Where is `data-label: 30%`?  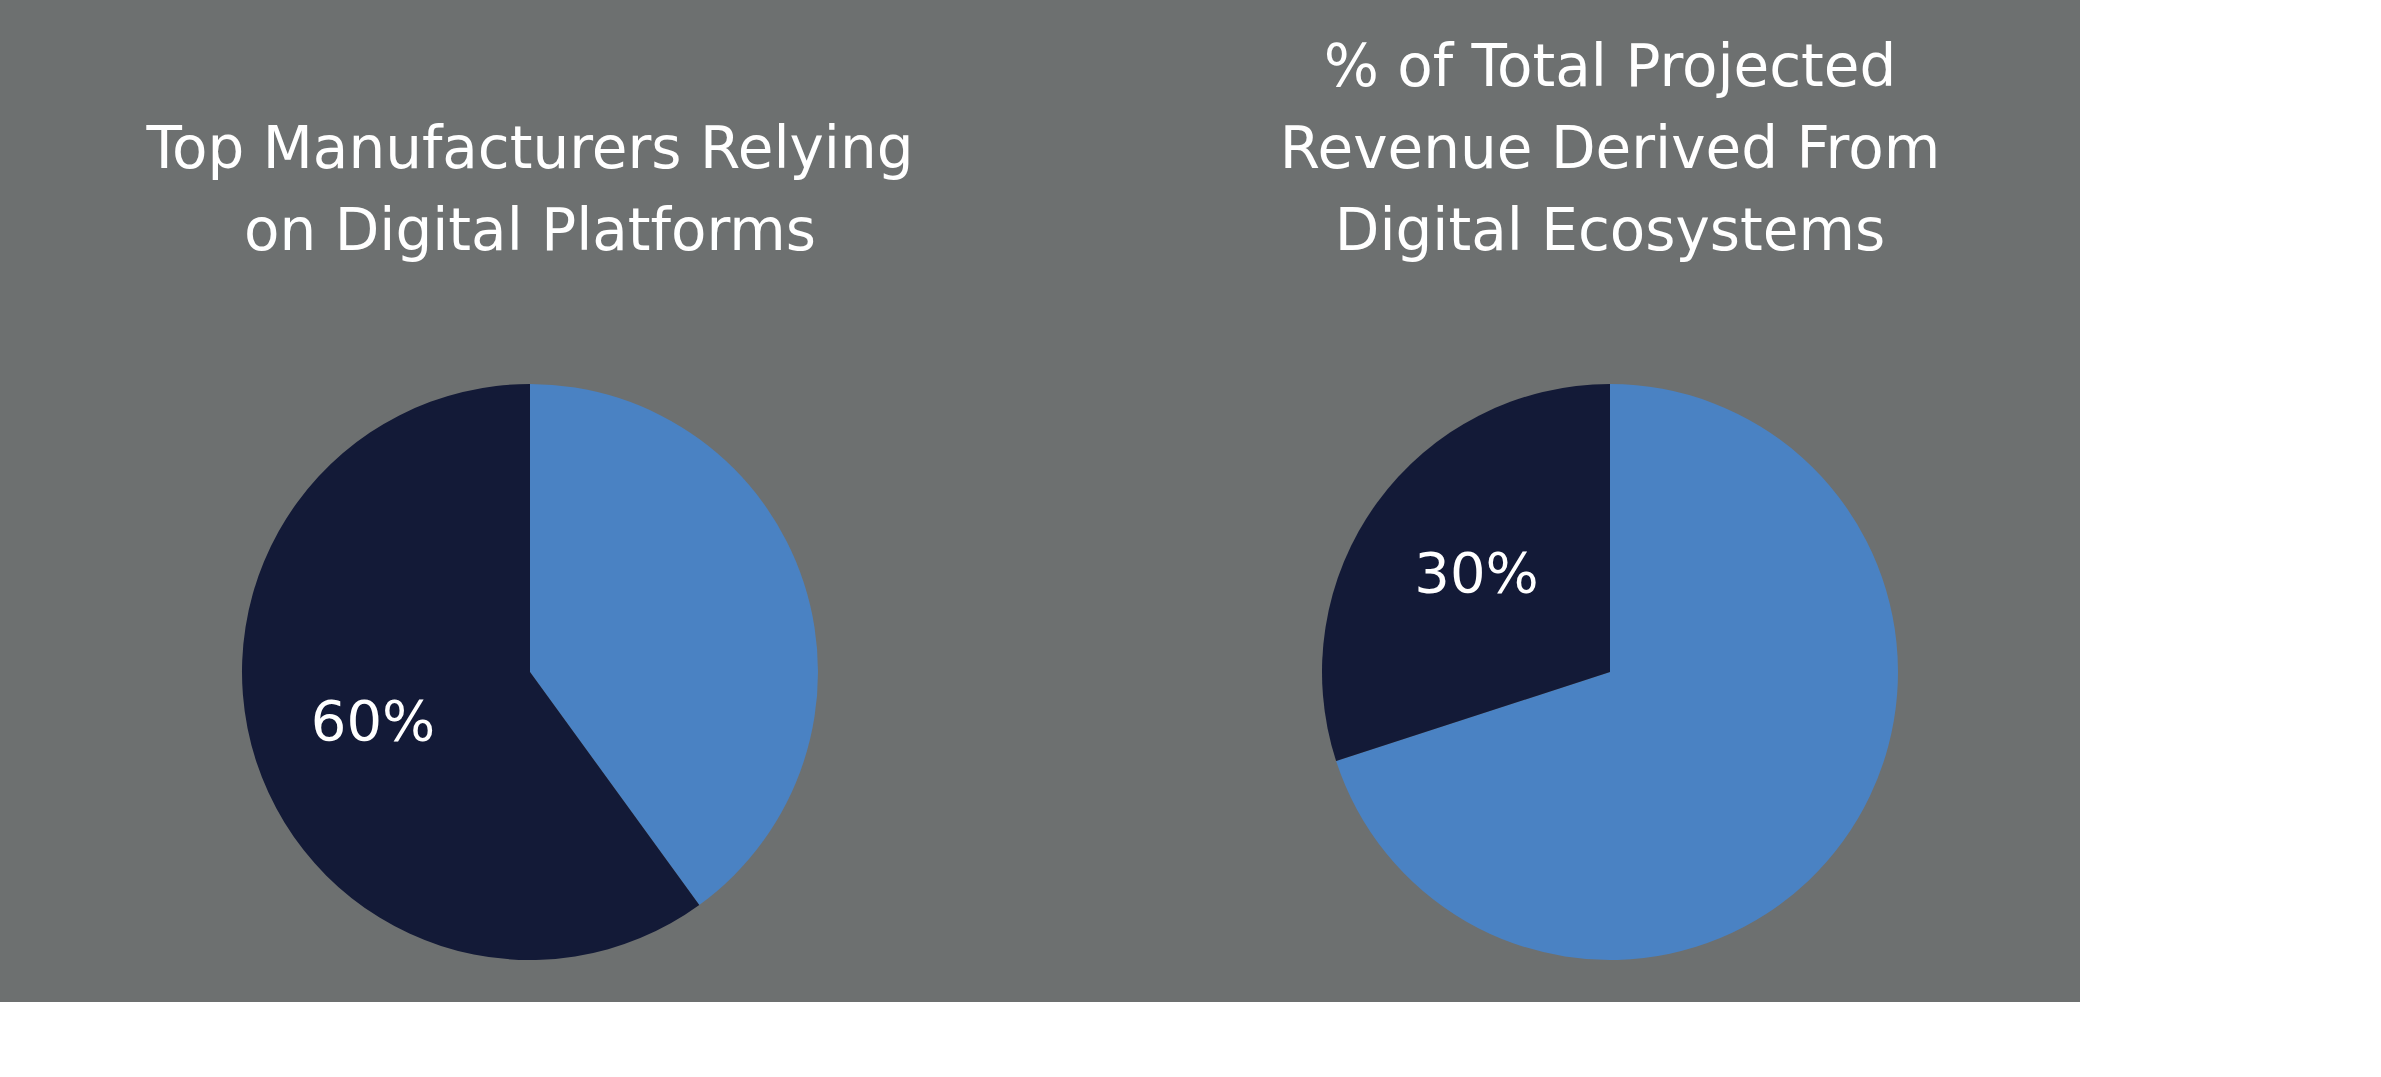
data-label: 30% is located at coordinates (1476, 573).